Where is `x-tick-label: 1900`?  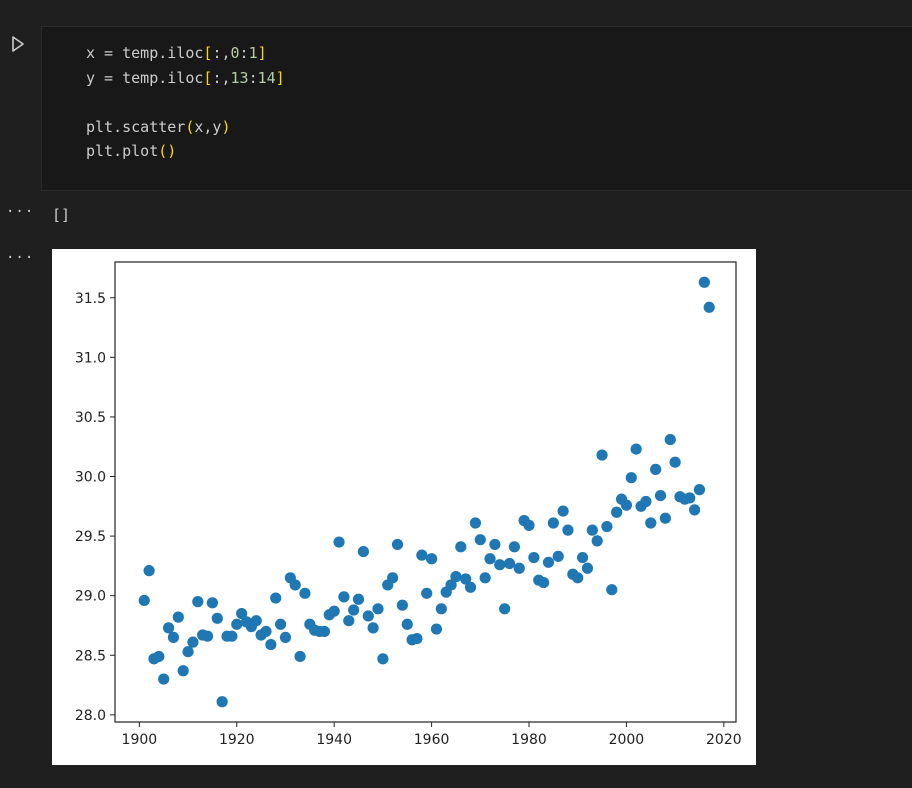
x-tick-label: 1900 is located at coordinates (140, 740).